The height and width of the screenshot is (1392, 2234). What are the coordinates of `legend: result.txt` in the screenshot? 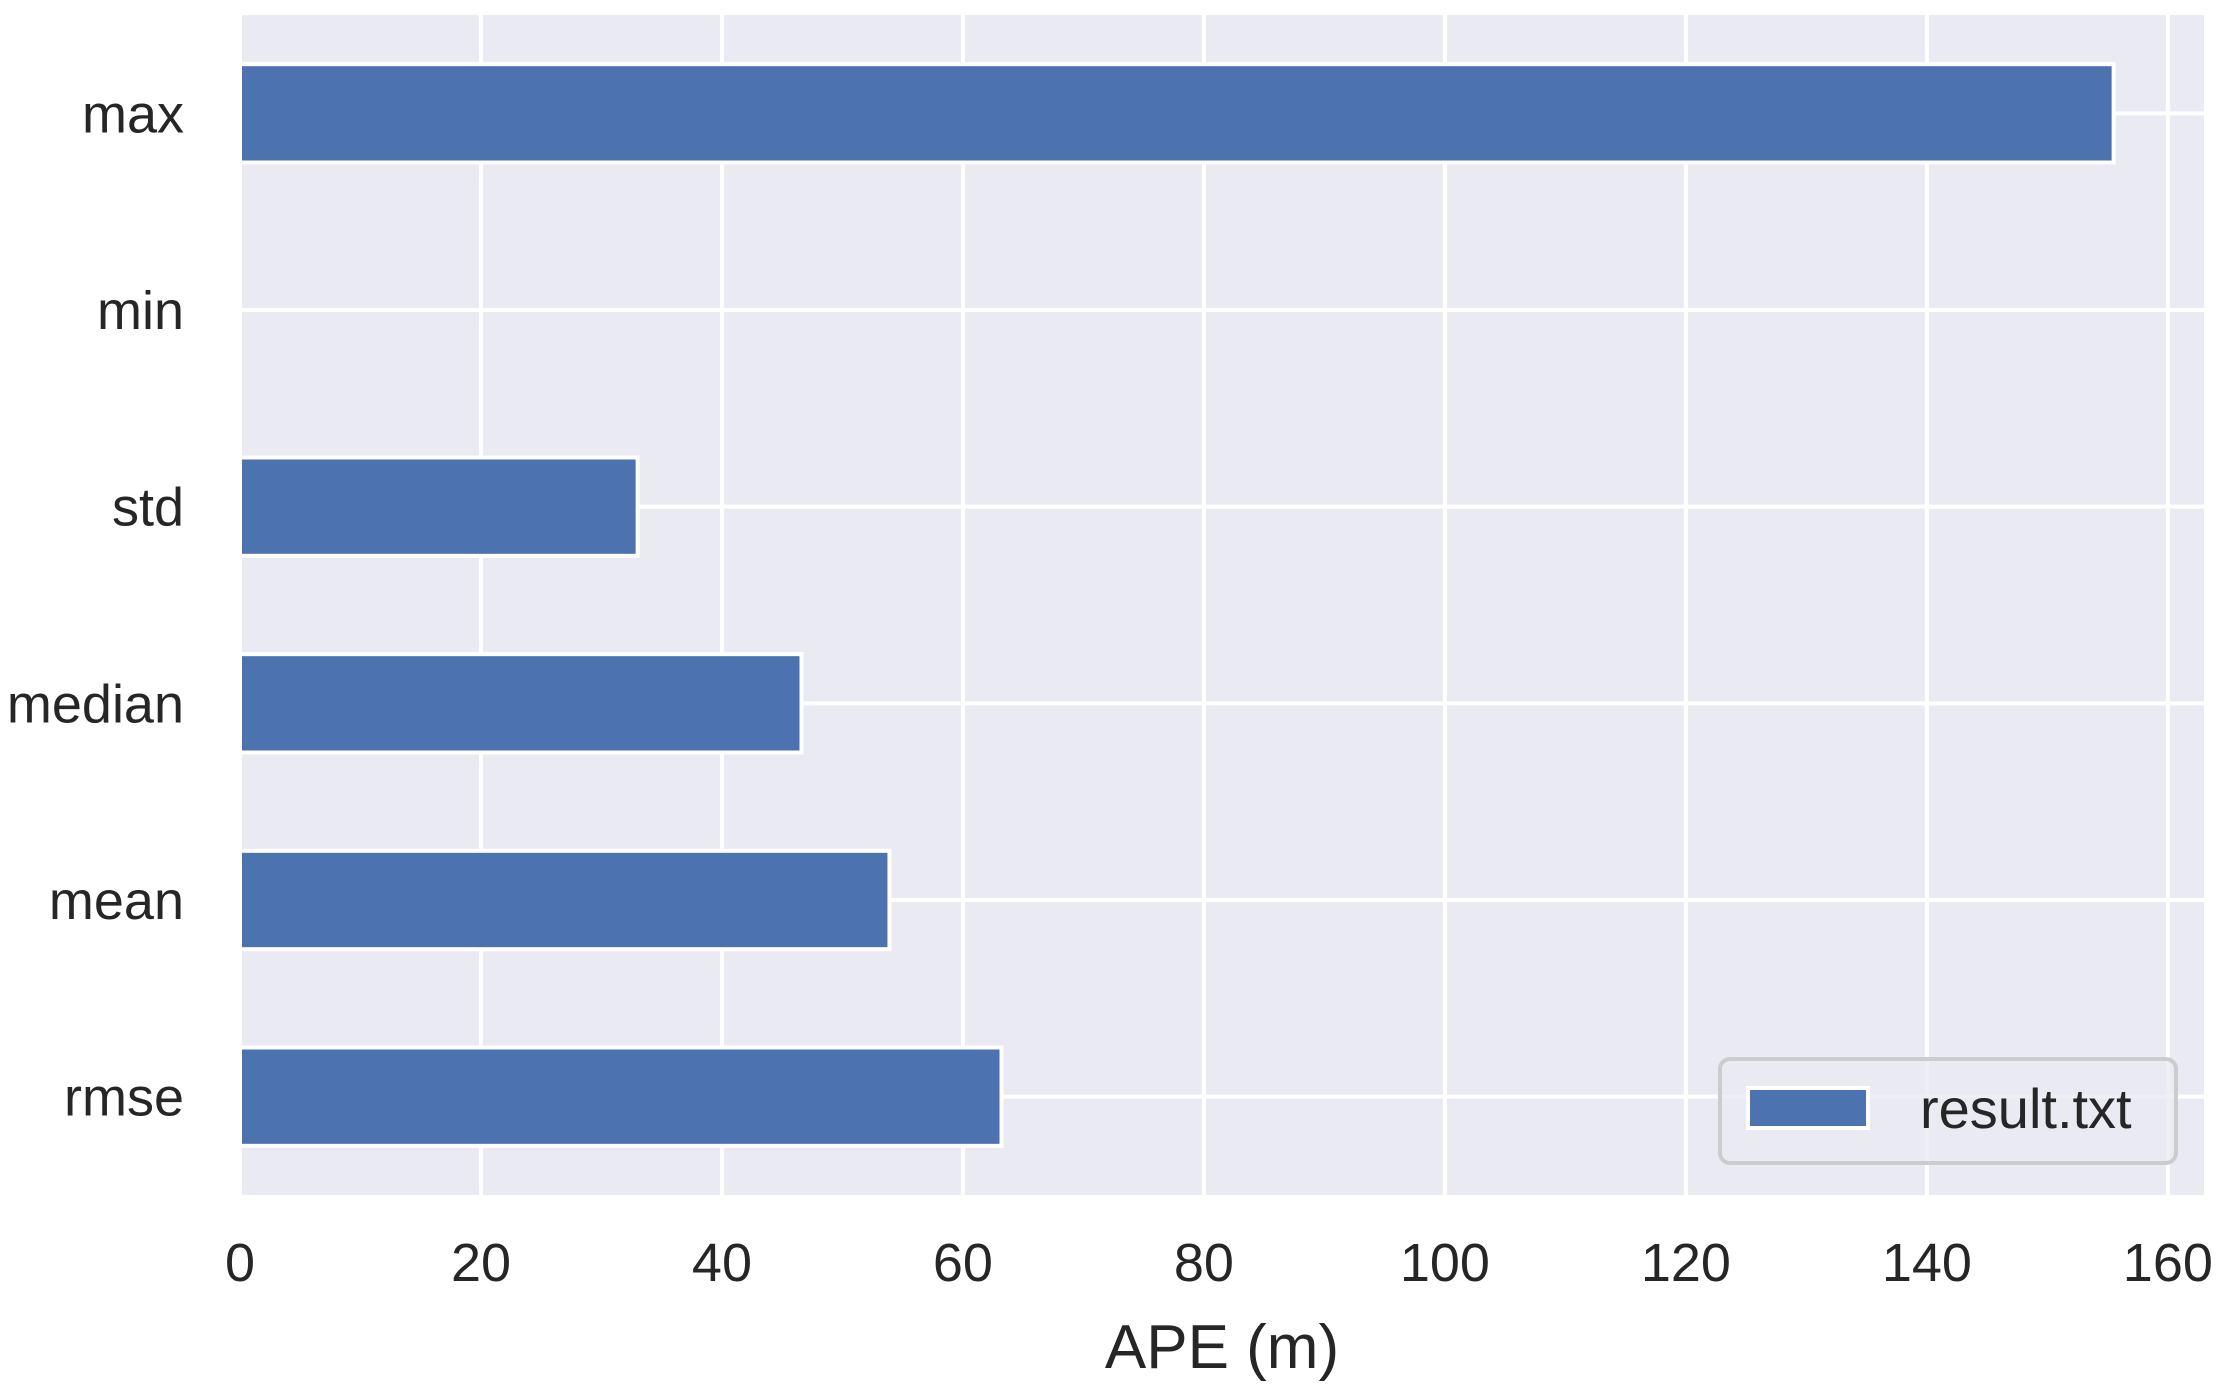 It's located at (1948, 1111).